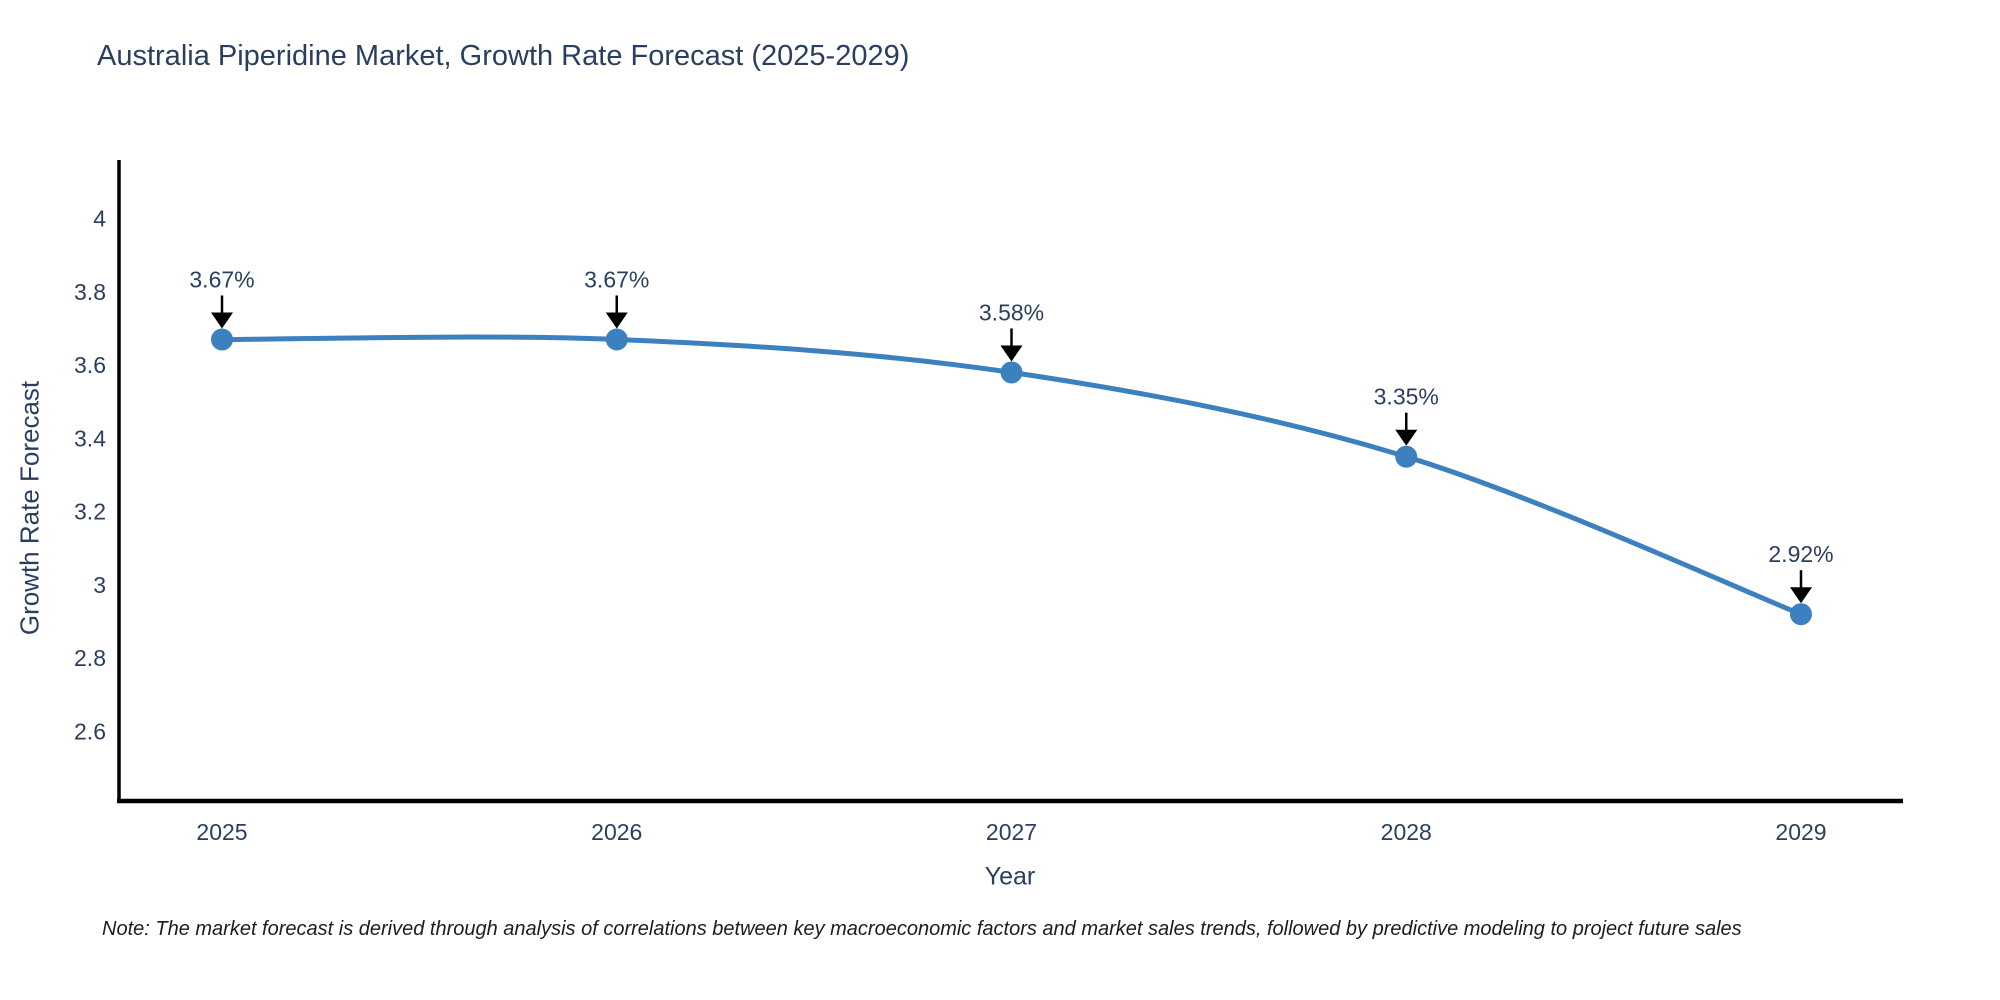 This screenshot has height=1000, width=2000. I want to click on y-tick-label: 2.8, so click(90, 658).